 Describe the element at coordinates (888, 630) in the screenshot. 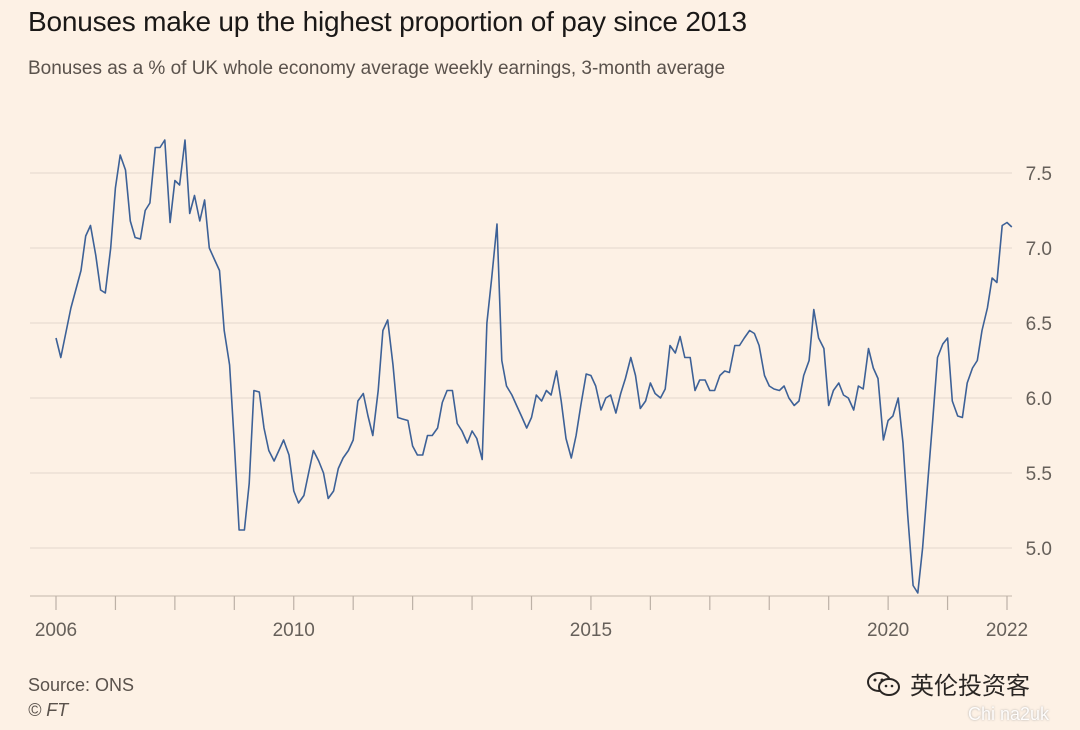

I see `x-tick-label: 2020` at that location.